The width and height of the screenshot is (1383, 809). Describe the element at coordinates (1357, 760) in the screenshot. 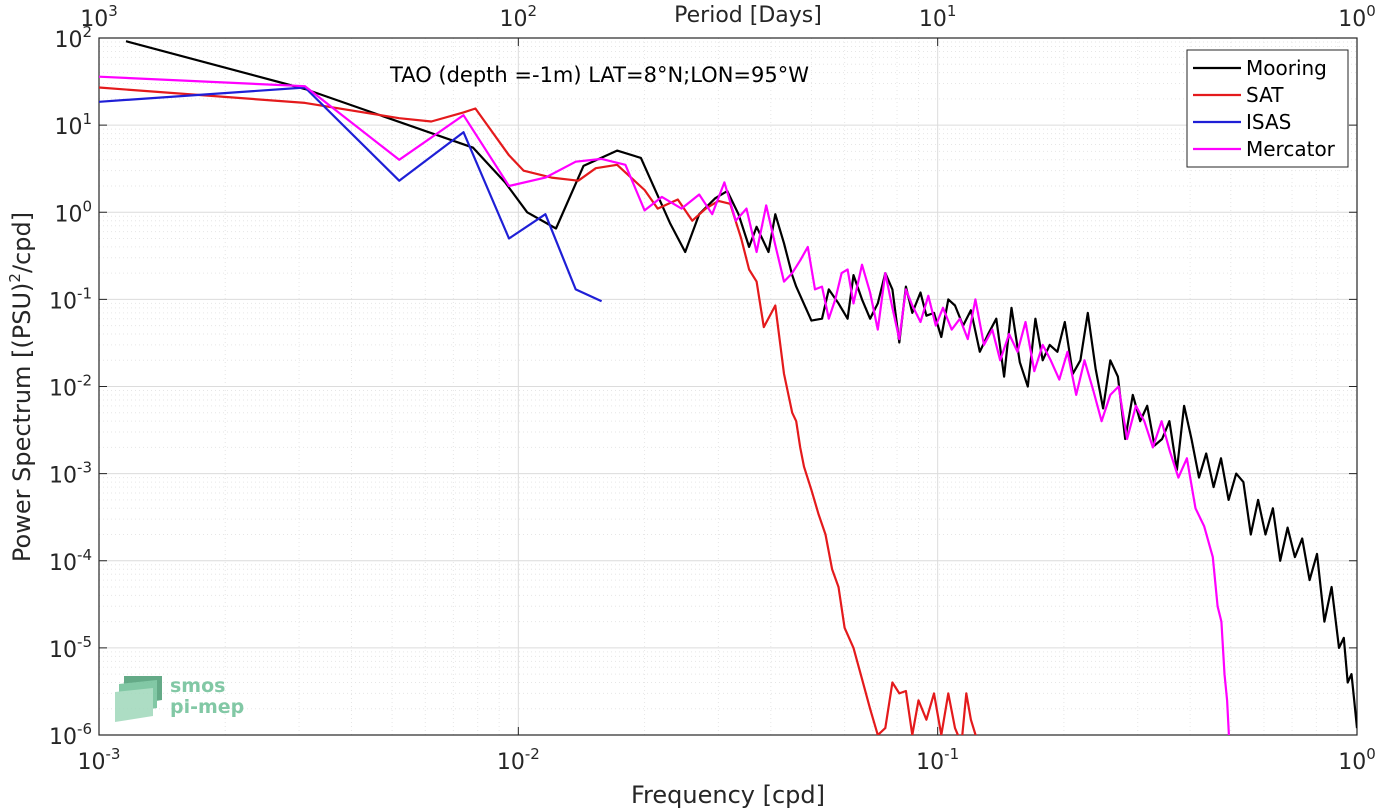

I see `x-tick-label: 10⁰` at that location.